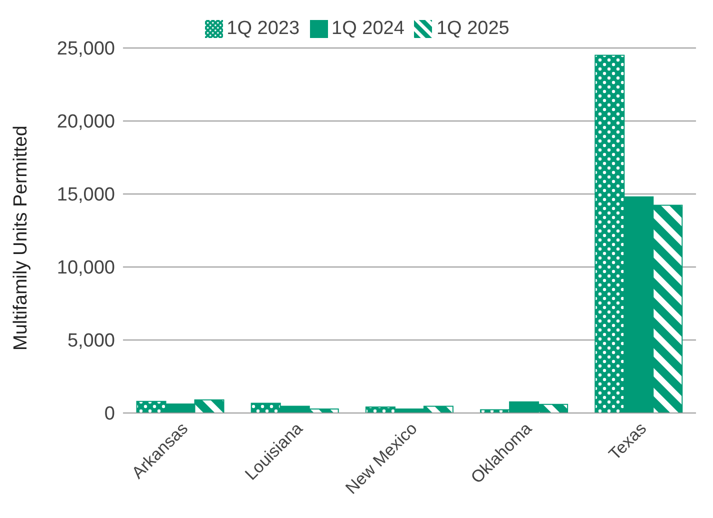 The image size is (713, 518). What do you see at coordinates (85, 268) in the screenshot?
I see `y-tick-label: 10,000` at bounding box center [85, 268].